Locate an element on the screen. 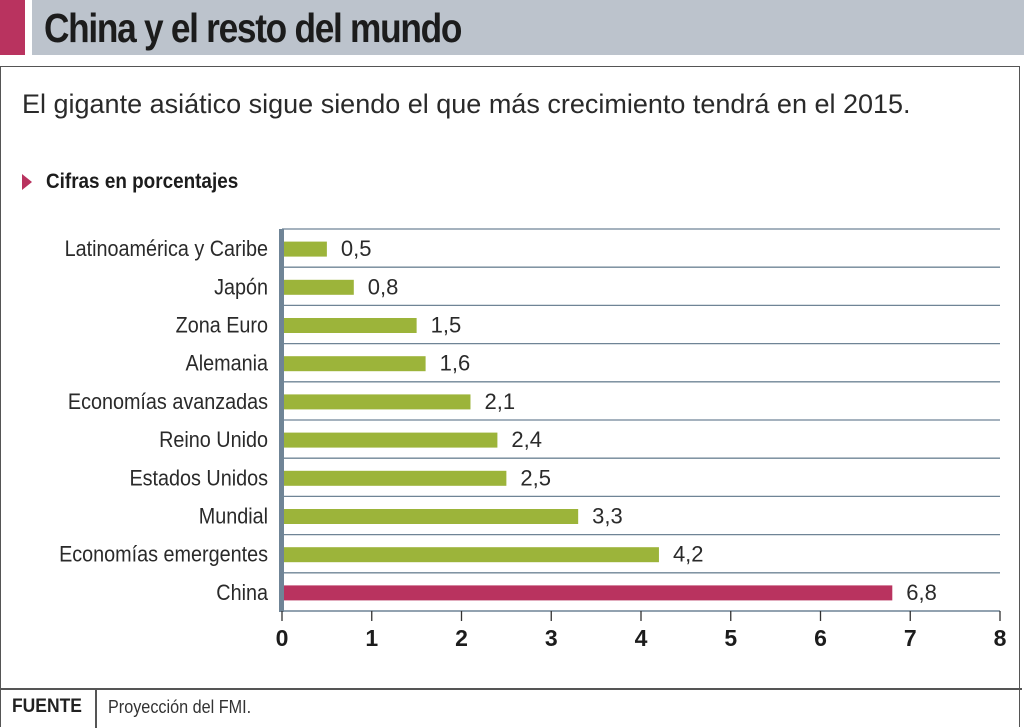  unit-label: Cifras en porcentajes is located at coordinates (142, 181).